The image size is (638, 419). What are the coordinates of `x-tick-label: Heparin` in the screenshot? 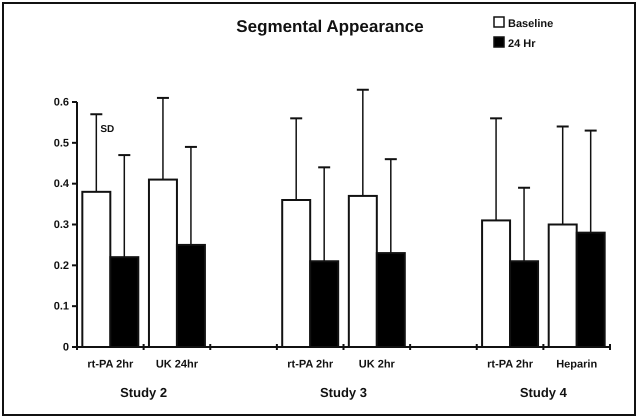 It's located at (577, 364).